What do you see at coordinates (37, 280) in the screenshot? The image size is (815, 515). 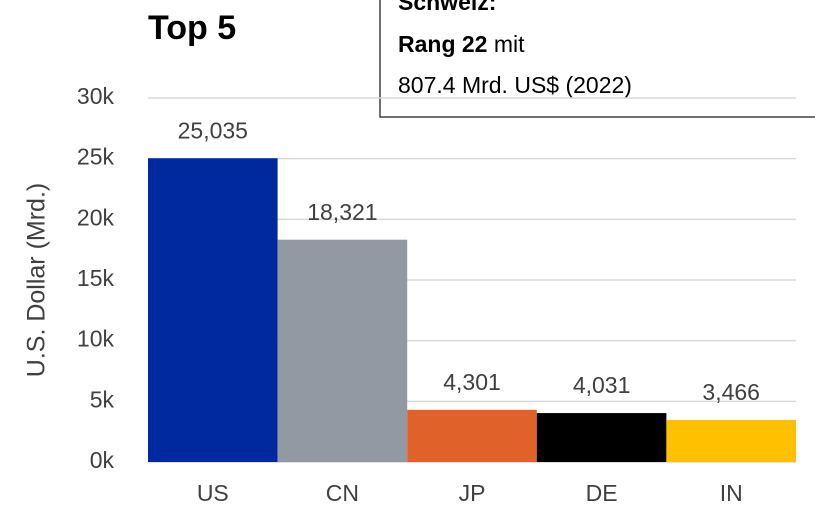 I see `y-axis-label: U.S. Dollar (Mrd.)` at bounding box center [37, 280].